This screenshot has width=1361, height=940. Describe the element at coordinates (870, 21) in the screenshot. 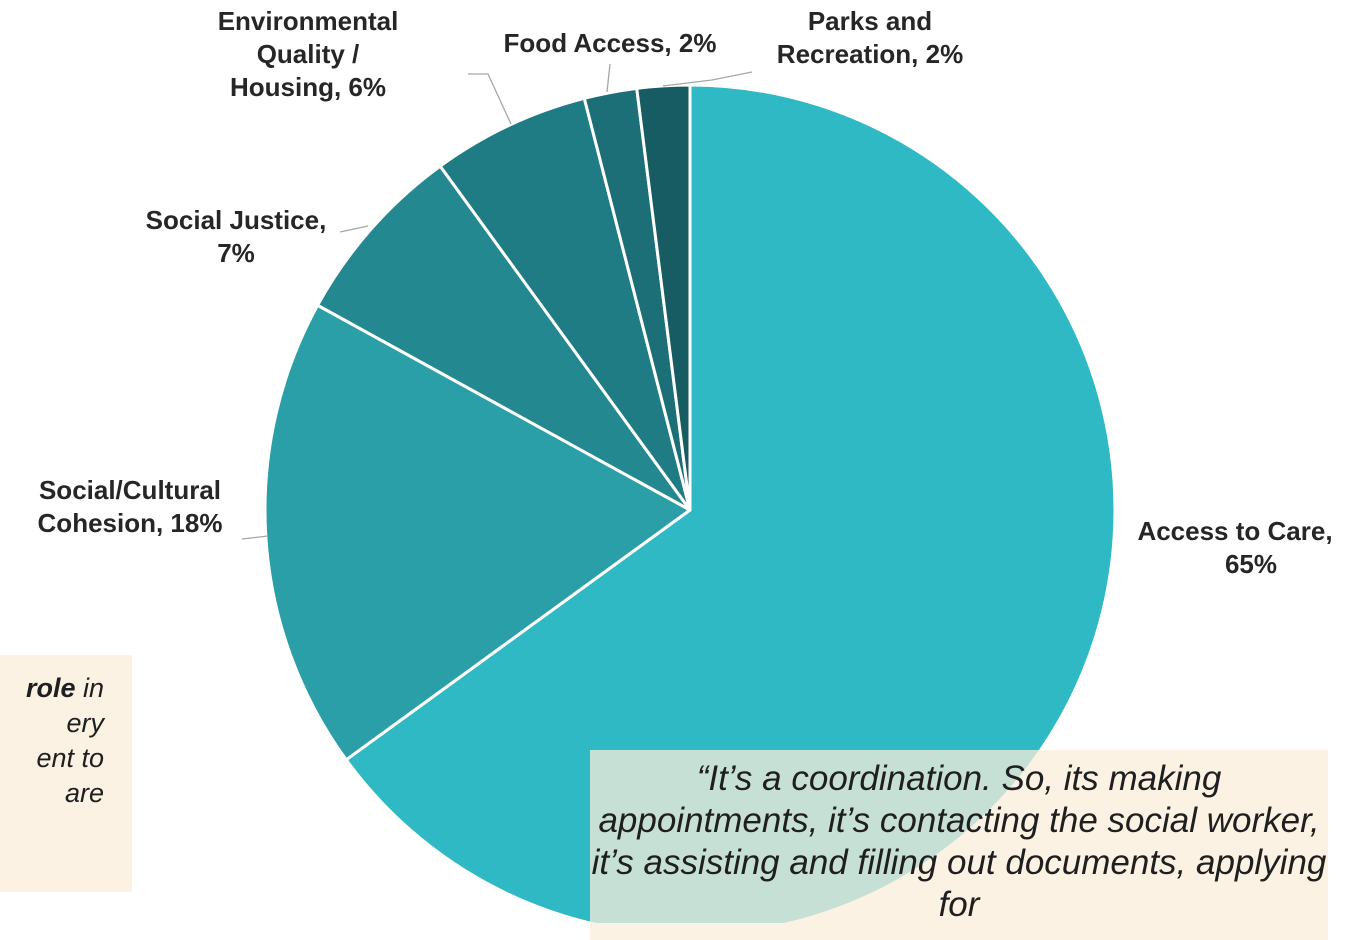

I see `label-line: Parks and` at that location.